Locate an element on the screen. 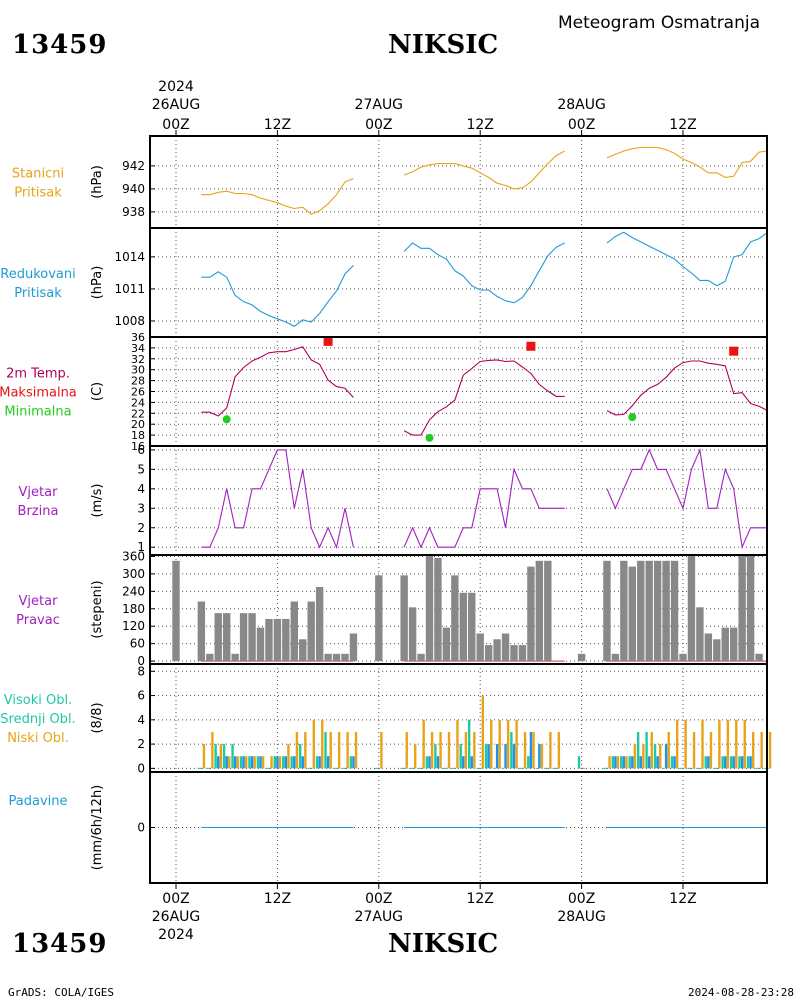 The width and height of the screenshot is (800, 1000). temp-min-marker is located at coordinates (632, 417).